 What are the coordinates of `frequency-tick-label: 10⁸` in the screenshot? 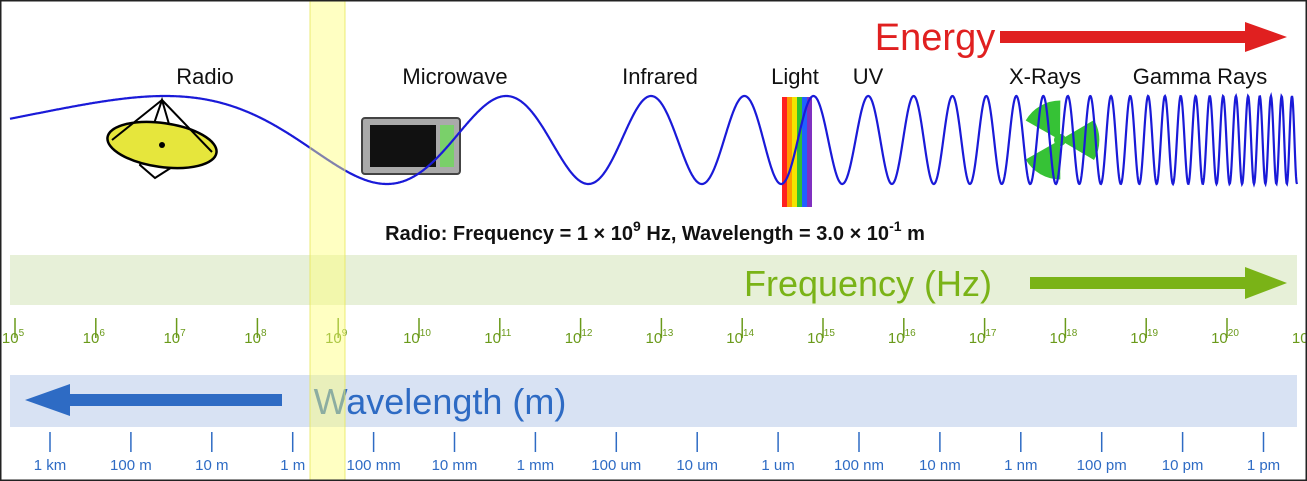 It's located at (255, 337).